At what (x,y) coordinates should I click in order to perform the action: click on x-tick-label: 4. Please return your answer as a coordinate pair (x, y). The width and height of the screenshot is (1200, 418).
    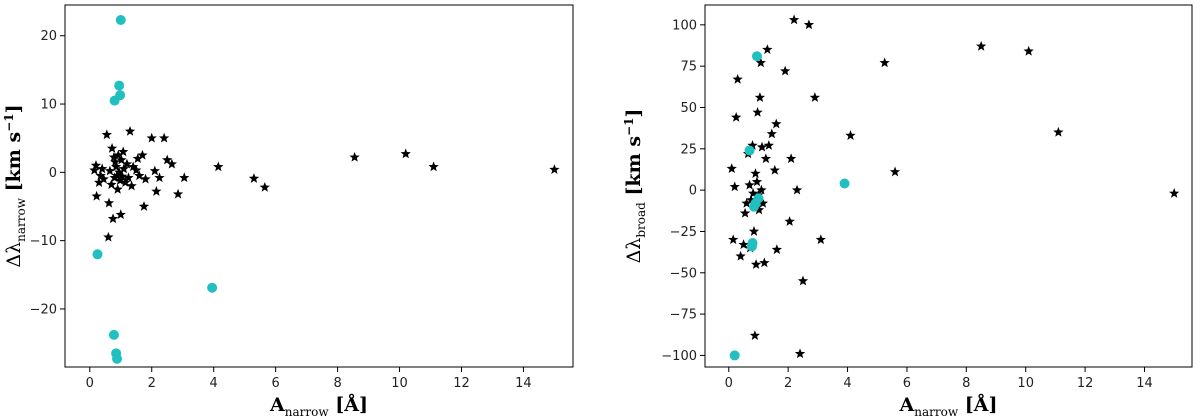
    Looking at the image, I should click on (214, 383).